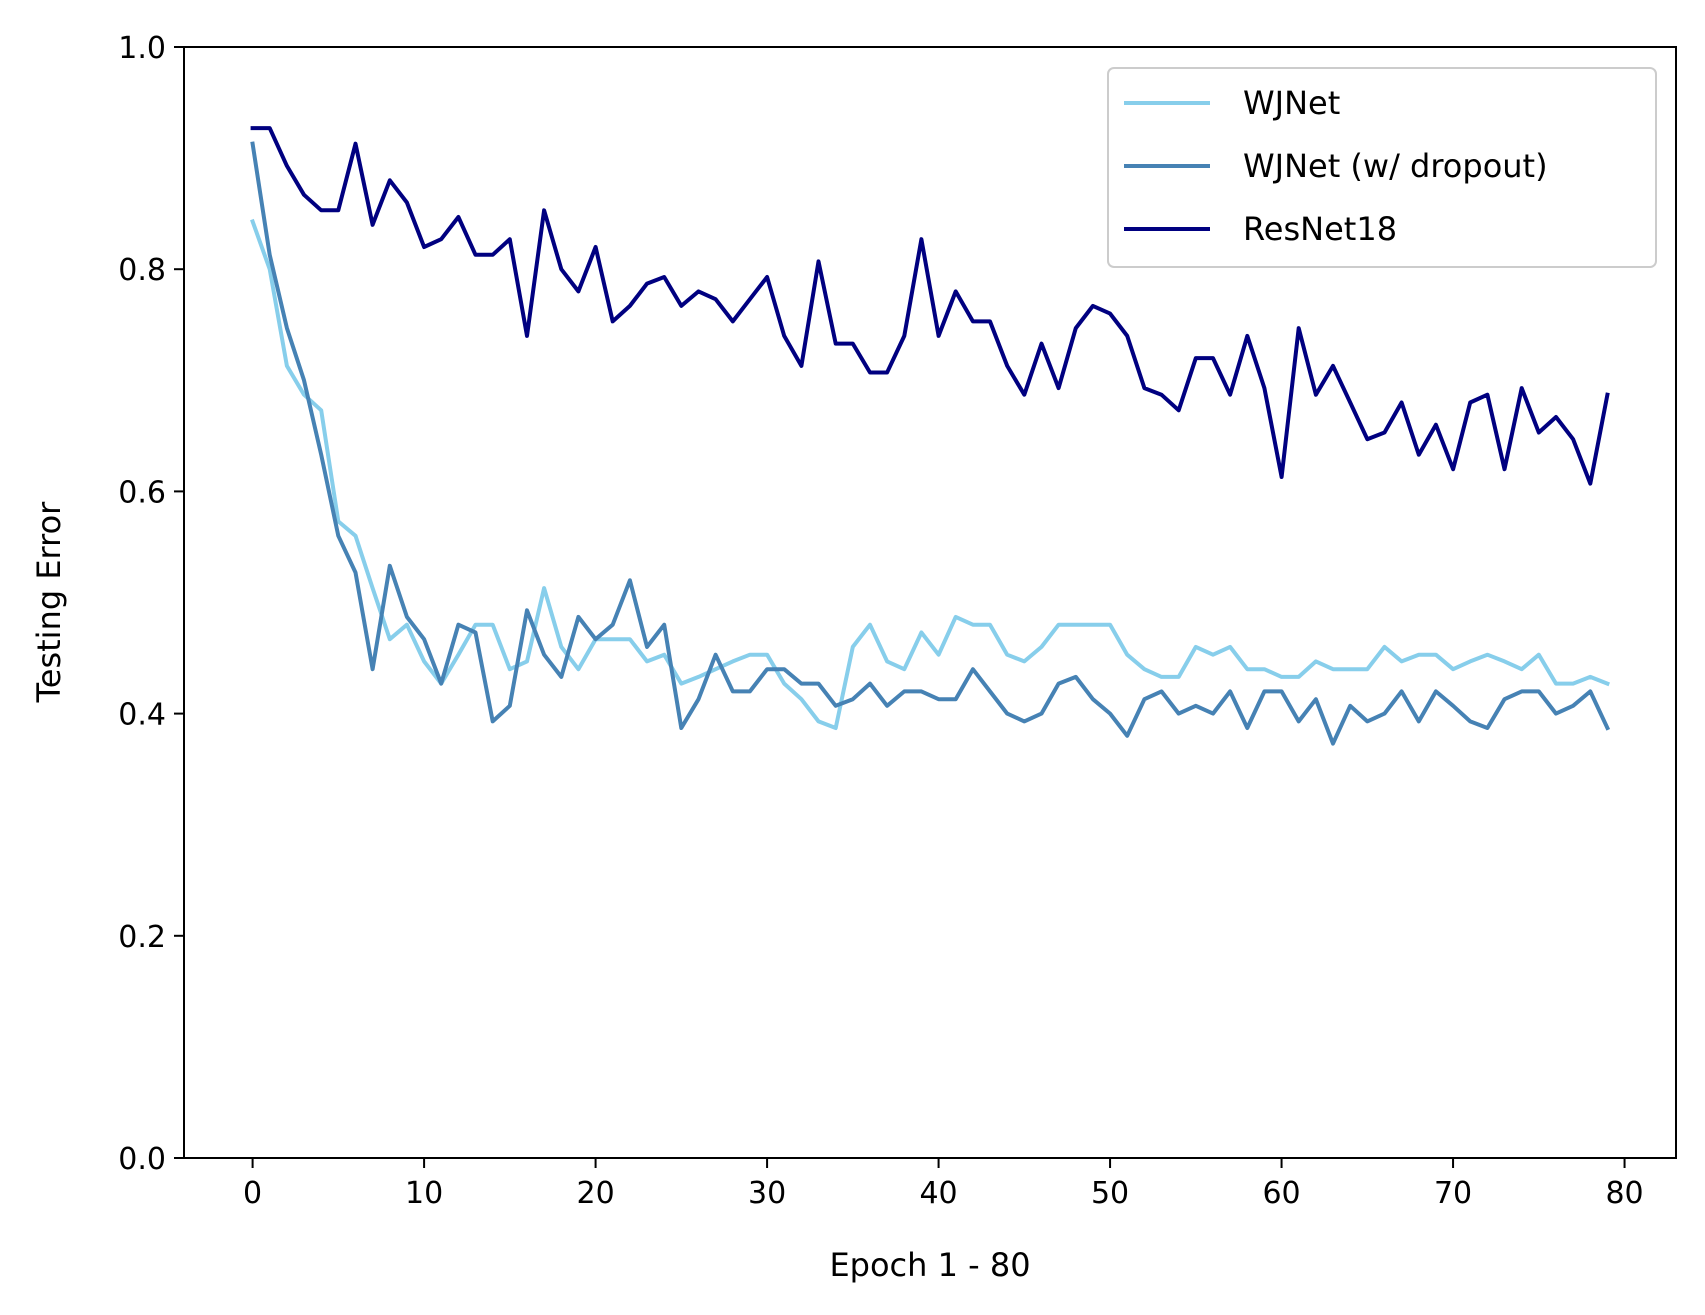 The image size is (1705, 1315). What do you see at coordinates (424, 1193) in the screenshot?
I see `x-tick-label: 10` at bounding box center [424, 1193].